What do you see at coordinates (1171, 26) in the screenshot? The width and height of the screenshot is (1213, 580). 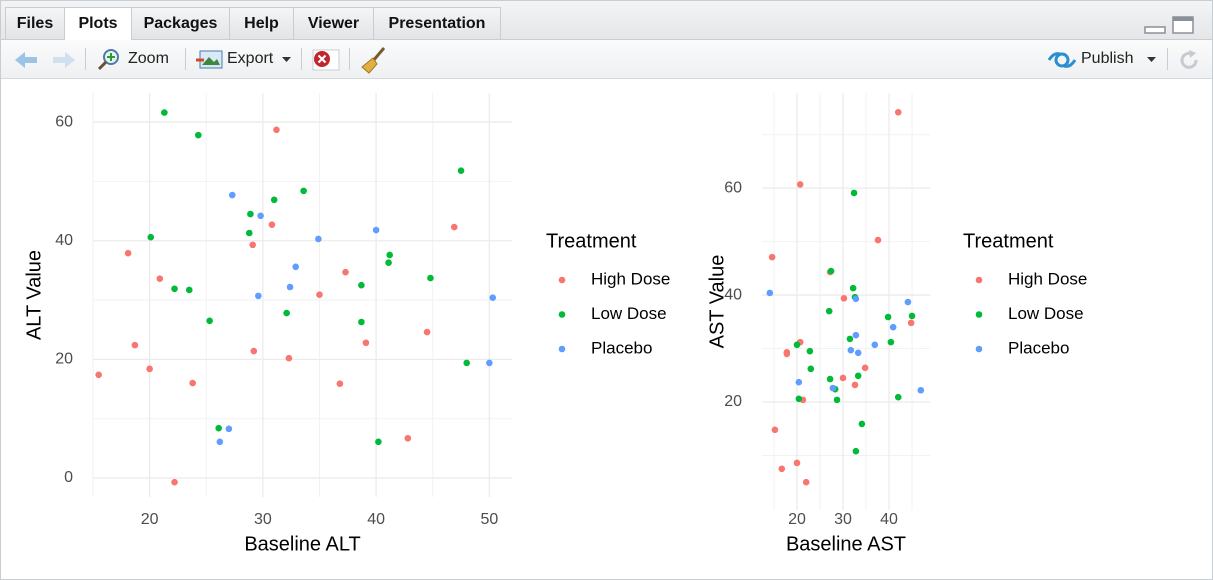 I see `window-controls` at bounding box center [1171, 26].